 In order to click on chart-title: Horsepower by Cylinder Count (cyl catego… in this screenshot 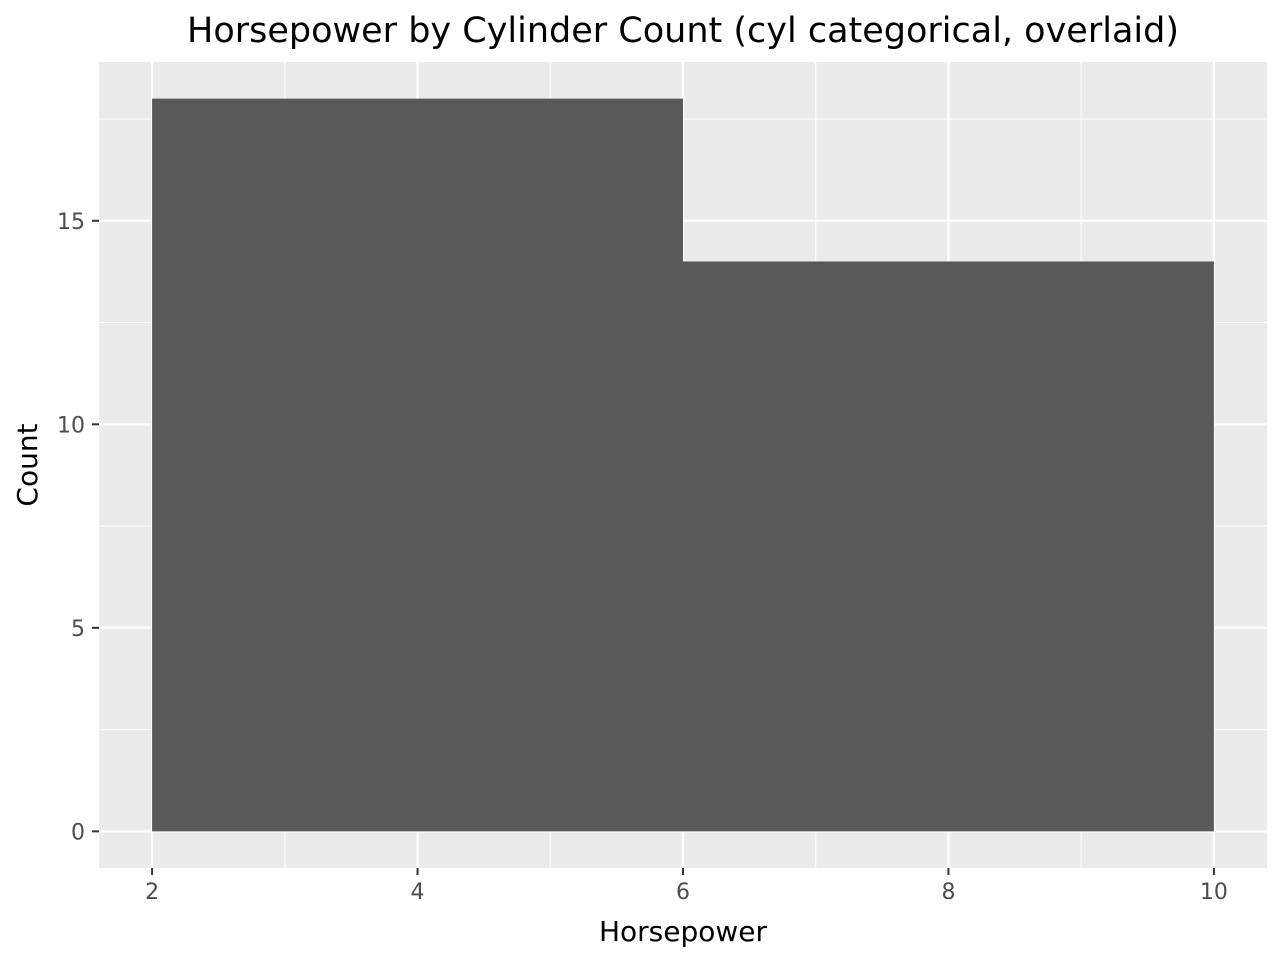, I will do `click(683, 31)`.